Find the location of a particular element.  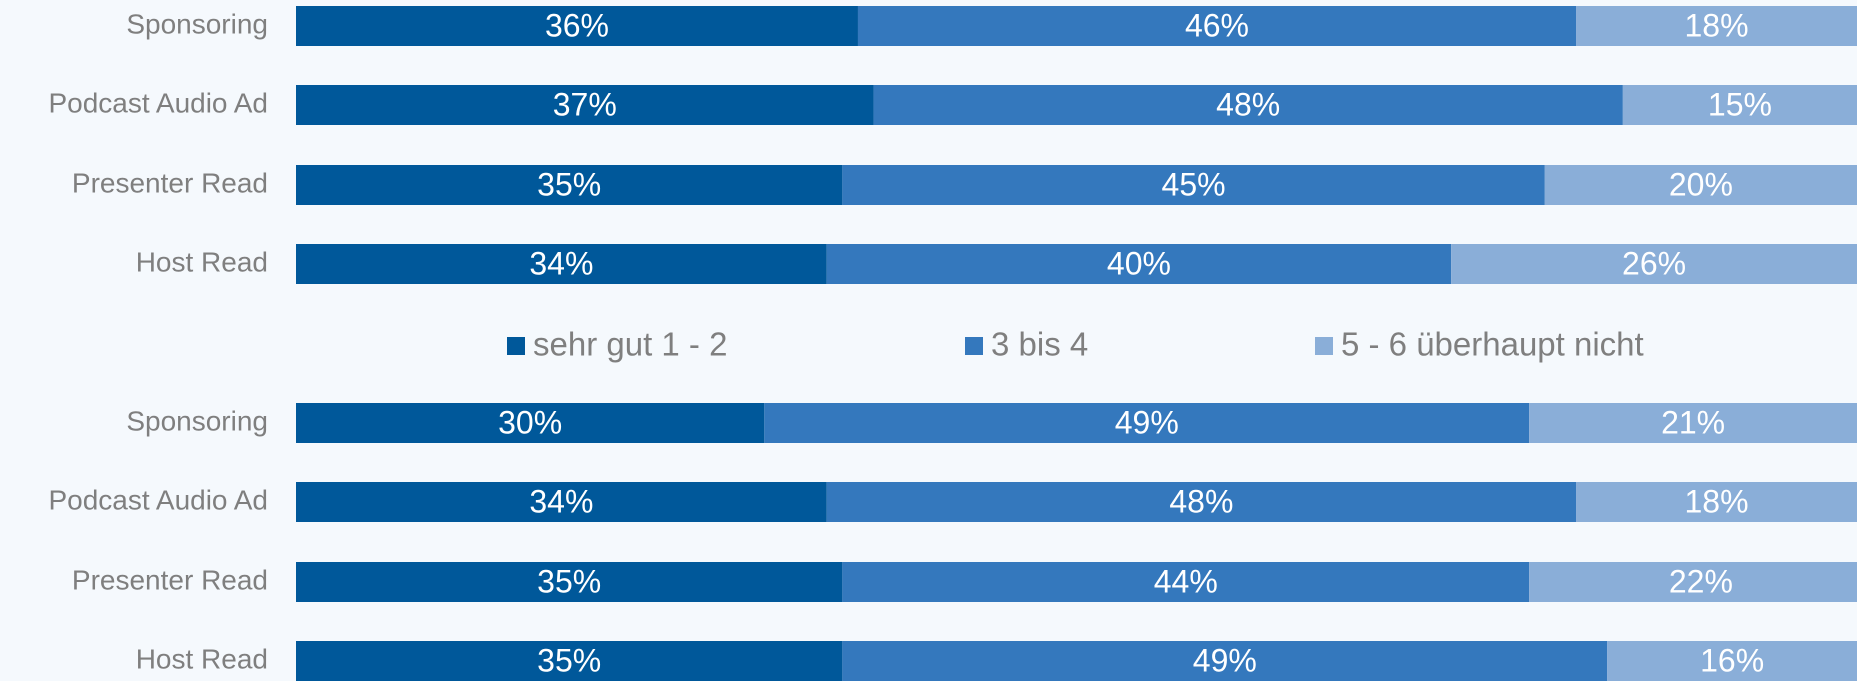

value-label: 21% is located at coordinates (1693, 422).